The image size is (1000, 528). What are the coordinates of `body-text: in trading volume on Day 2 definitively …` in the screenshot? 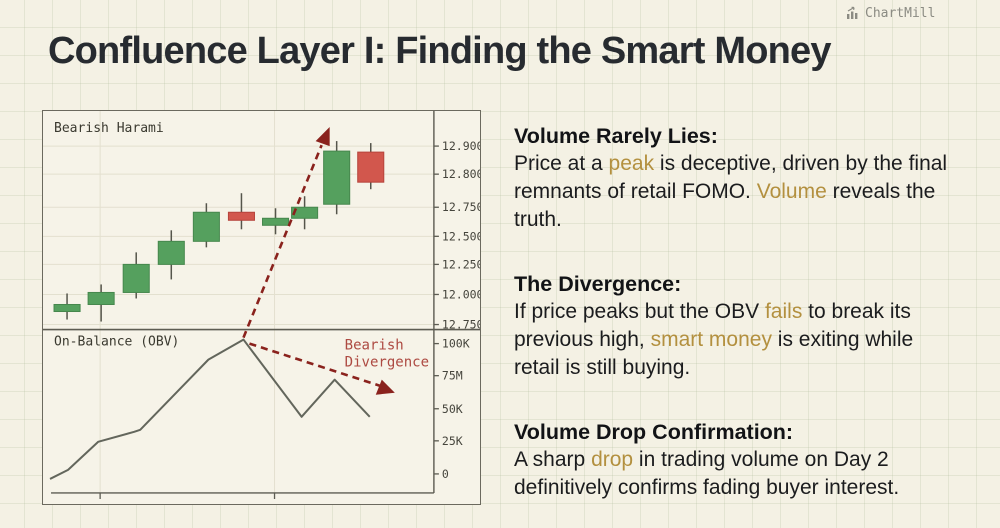 It's located at (707, 473).